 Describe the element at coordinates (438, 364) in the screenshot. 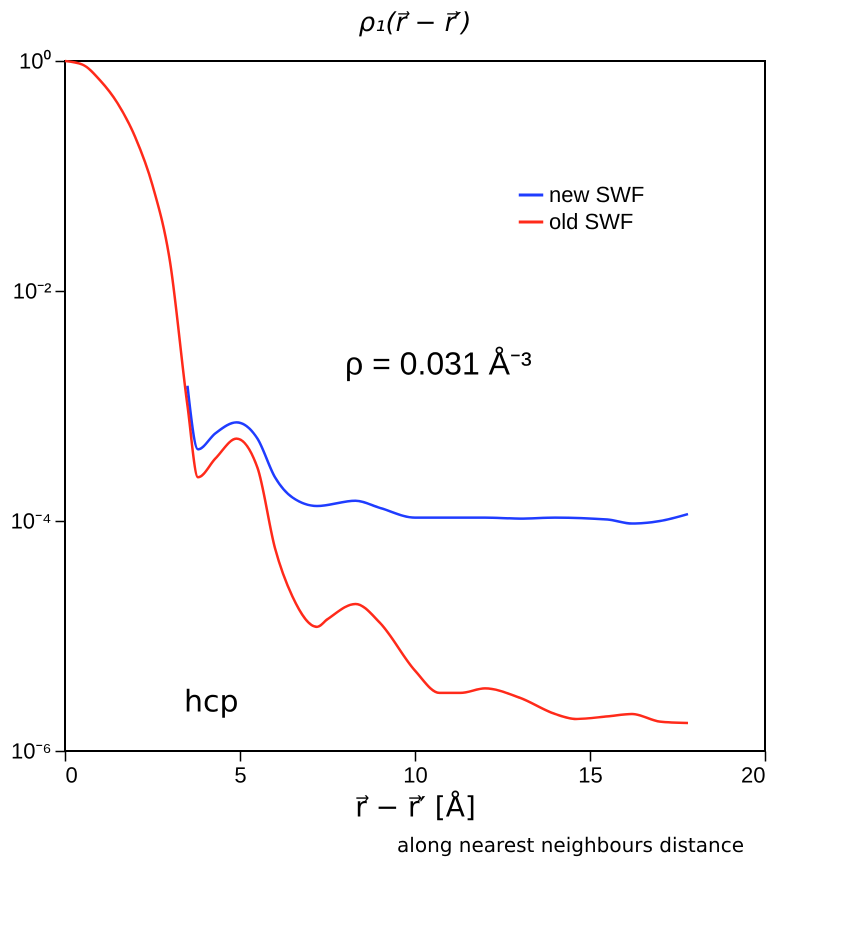

I see `annotation: ρ = 0.031 Å⁻³` at that location.